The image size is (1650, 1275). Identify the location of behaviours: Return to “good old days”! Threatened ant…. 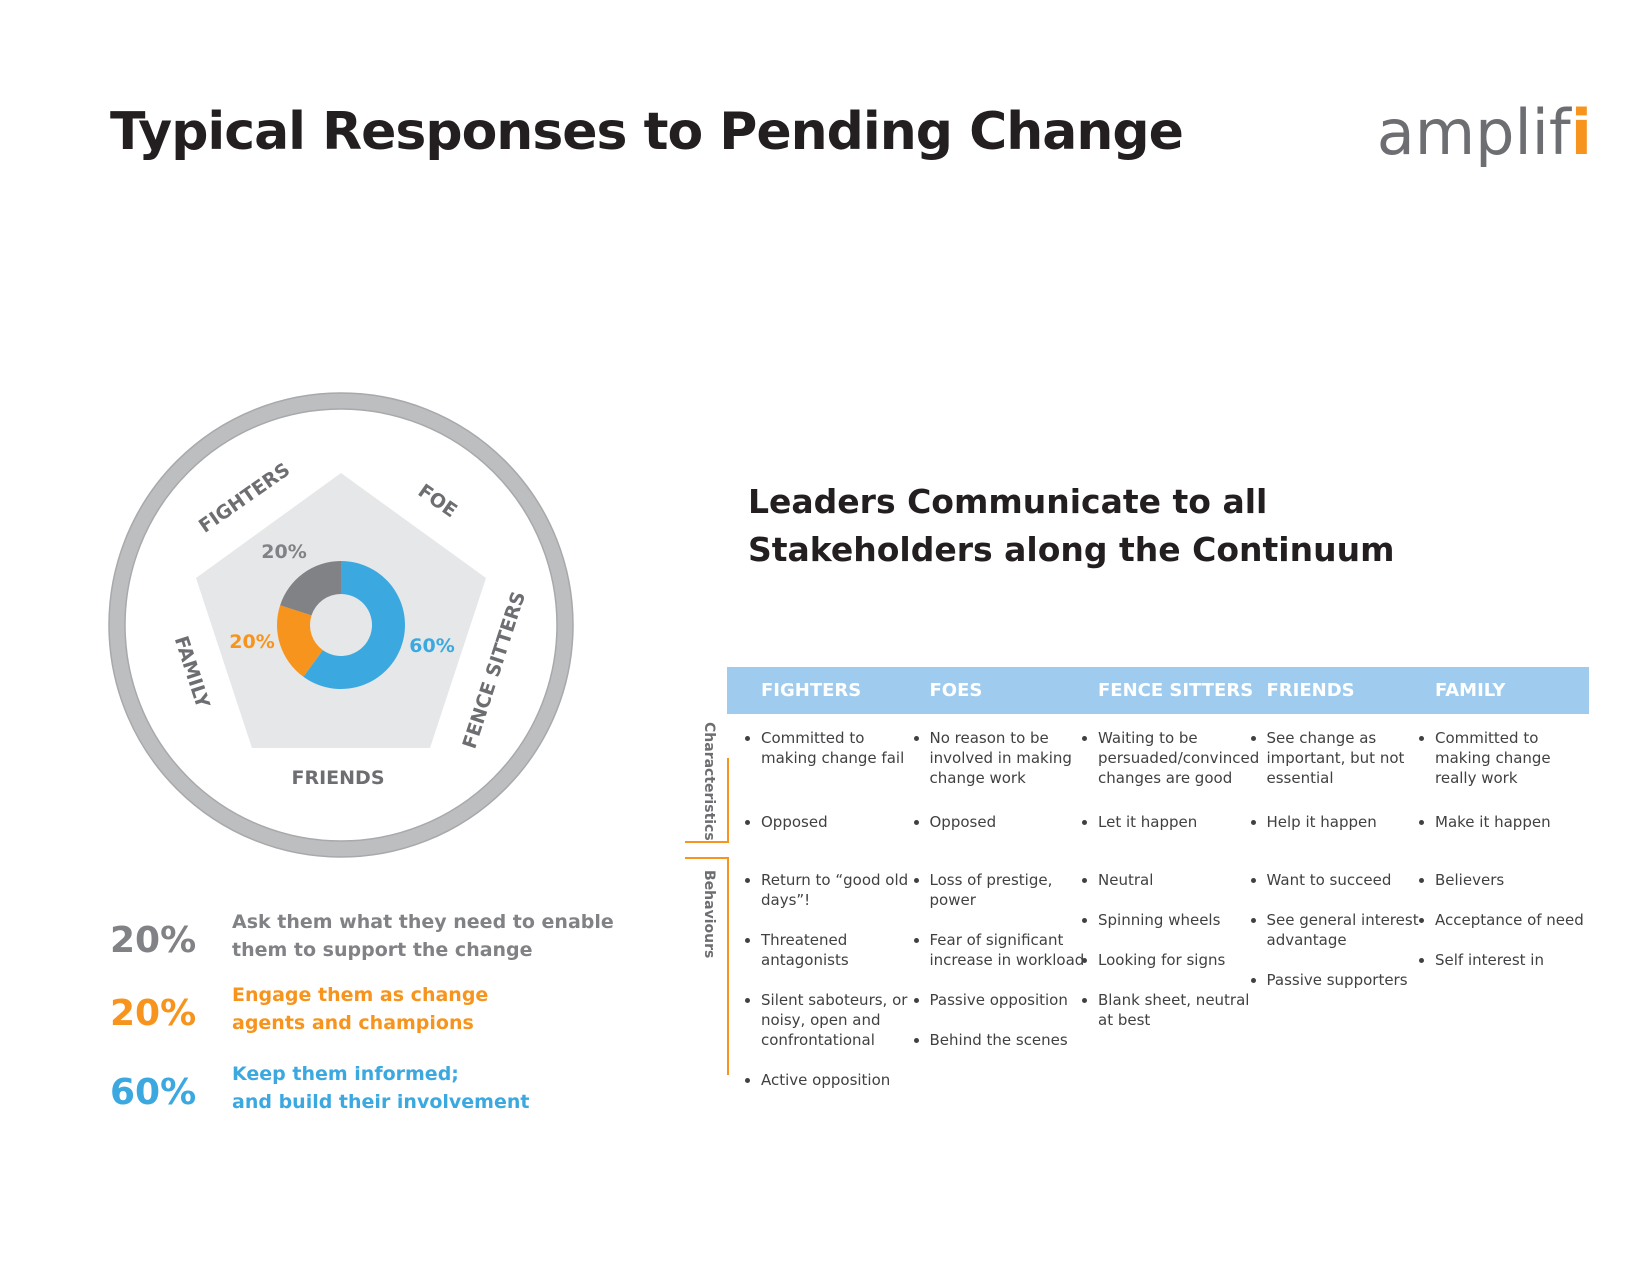
(835, 990).